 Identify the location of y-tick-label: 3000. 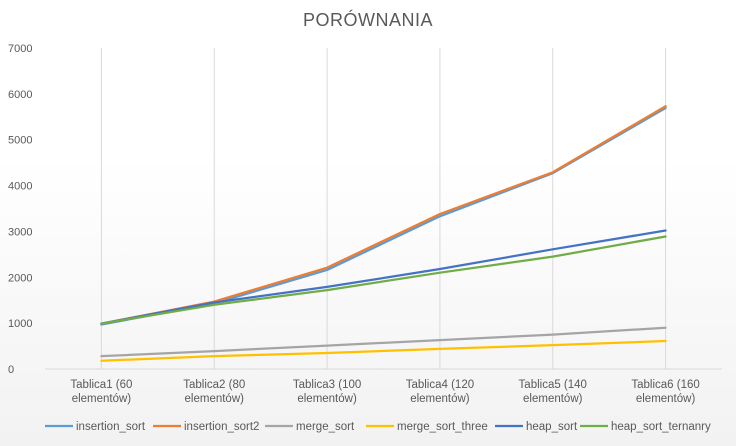
(20, 232).